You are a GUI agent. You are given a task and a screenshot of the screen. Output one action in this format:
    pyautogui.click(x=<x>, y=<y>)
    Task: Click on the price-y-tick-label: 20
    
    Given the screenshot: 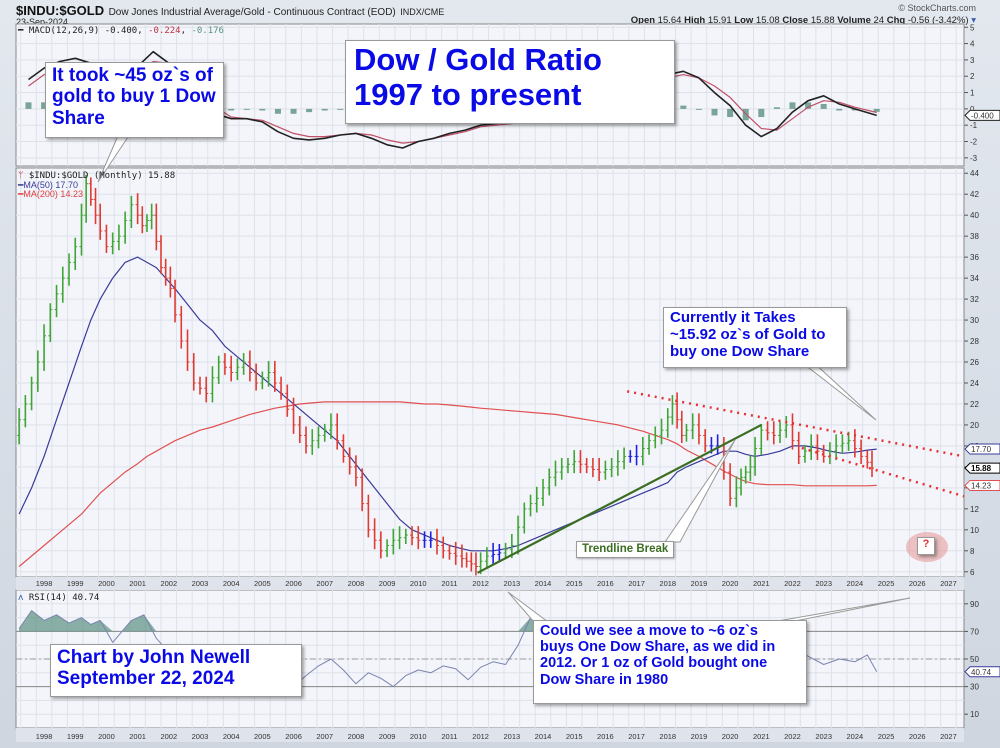 What is the action you would take?
    pyautogui.click(x=974, y=425)
    